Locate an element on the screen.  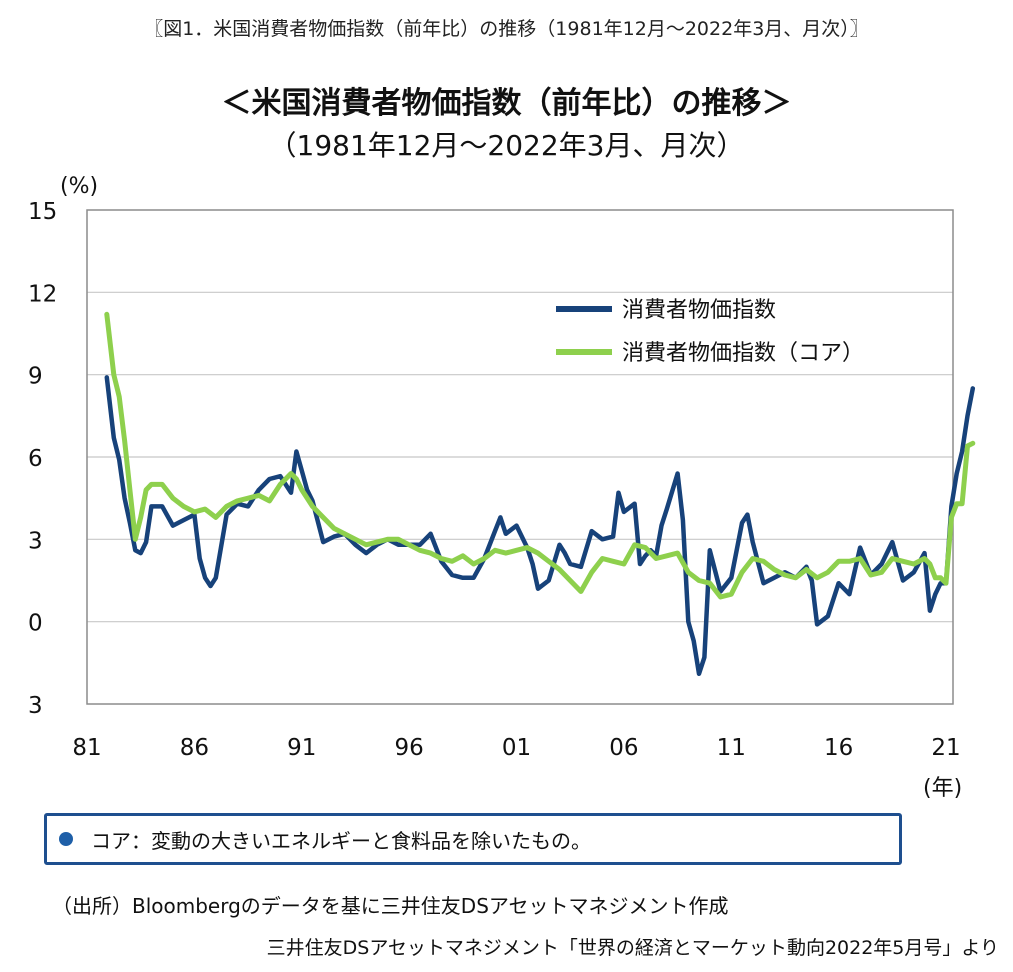
x-unit-label: (年) is located at coordinates (942, 788).